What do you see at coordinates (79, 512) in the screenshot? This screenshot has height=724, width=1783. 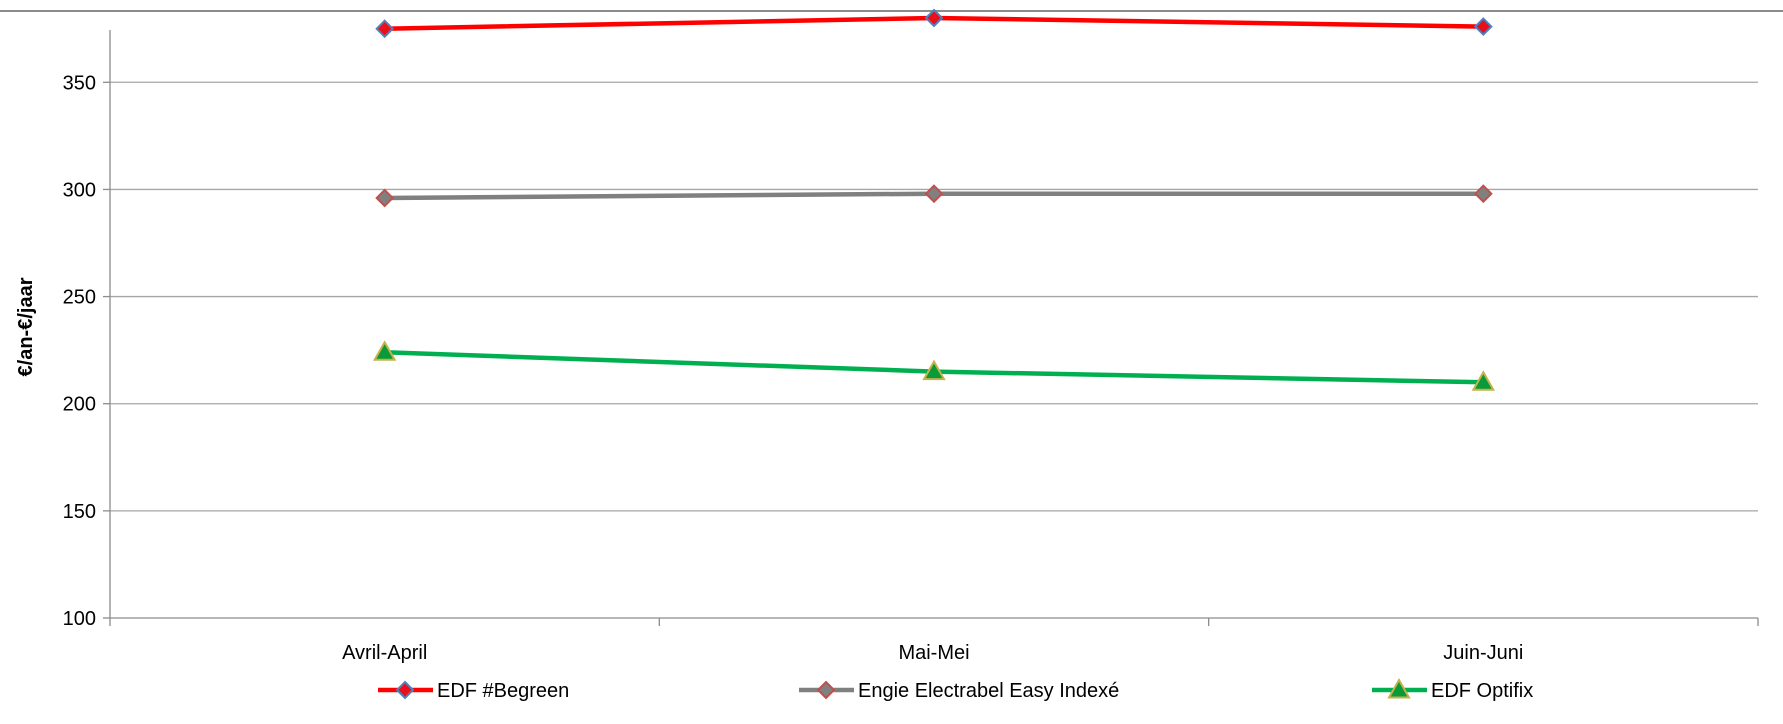 I see `y-tick-label: 150` at bounding box center [79, 512].